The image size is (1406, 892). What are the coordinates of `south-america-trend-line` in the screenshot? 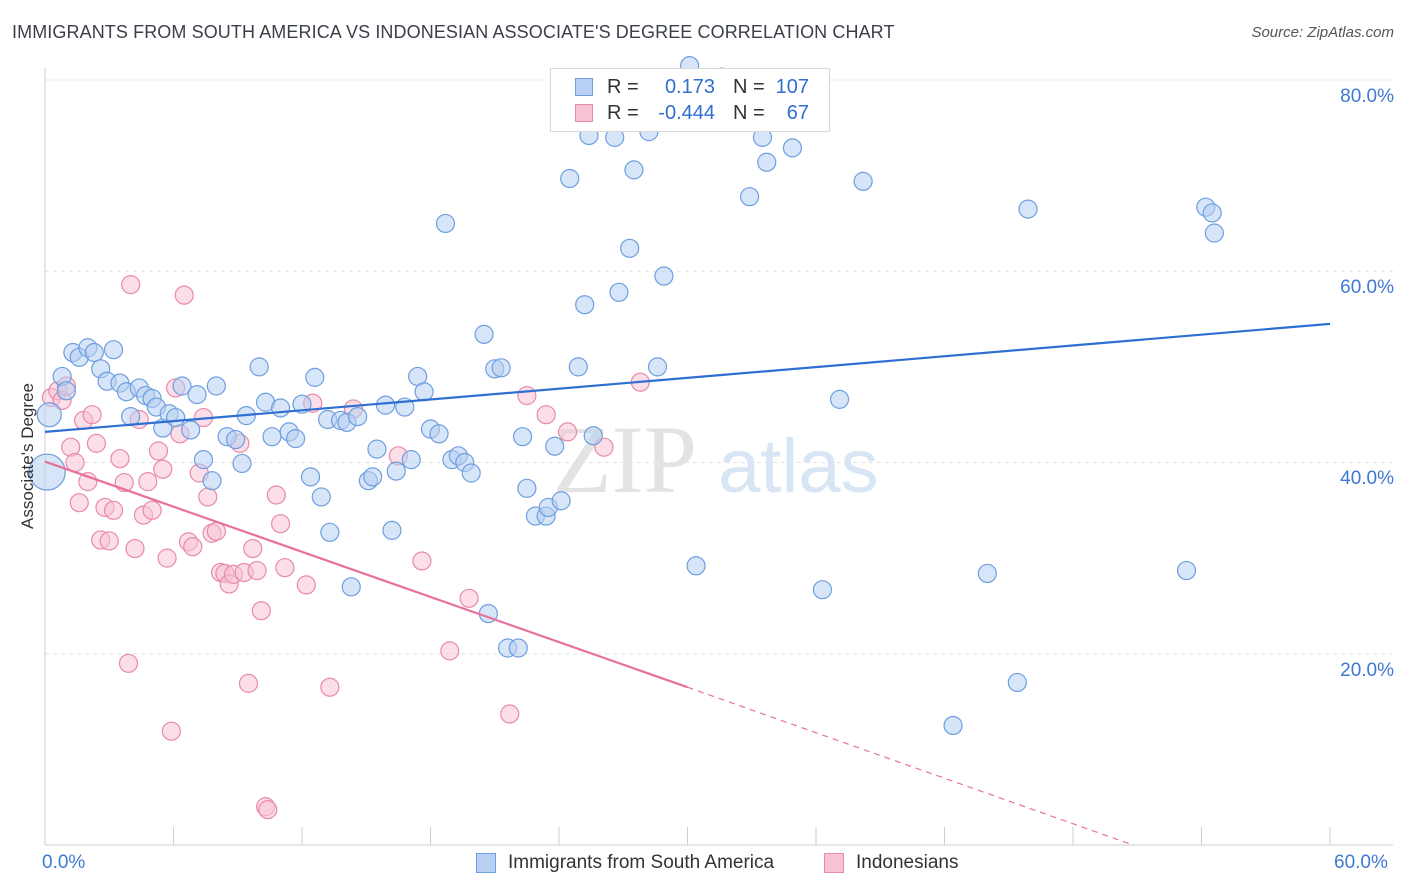 It's located at (687, 377).